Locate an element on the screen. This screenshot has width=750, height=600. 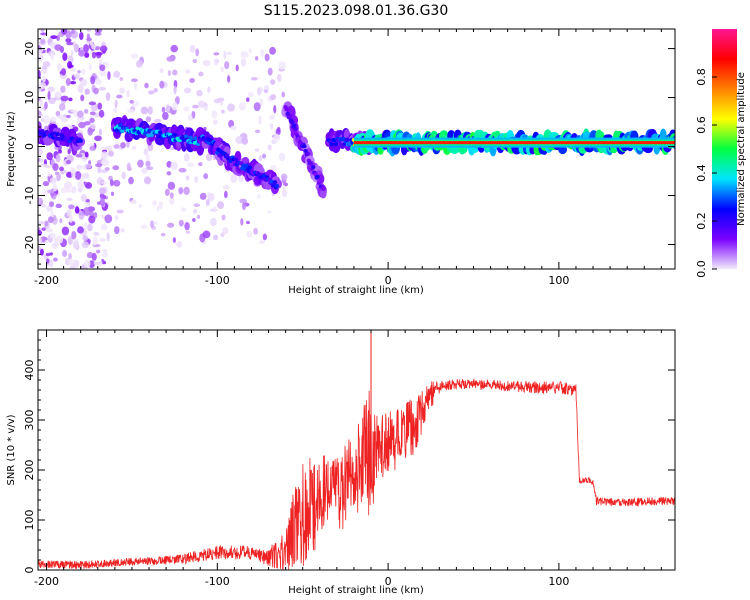
snr-y-tick-label: 100 is located at coordinates (29, 520).